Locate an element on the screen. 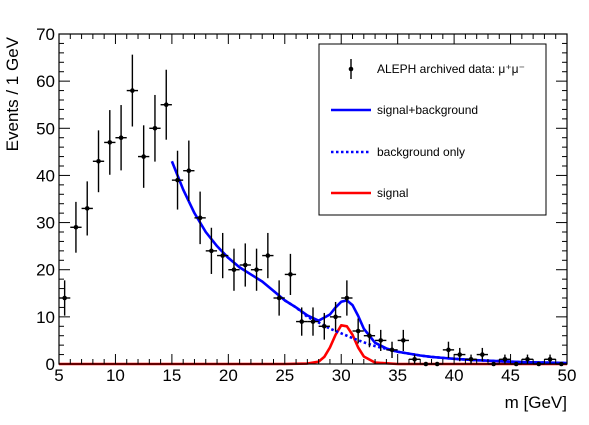  x-tick-label: 25 is located at coordinates (284, 375).